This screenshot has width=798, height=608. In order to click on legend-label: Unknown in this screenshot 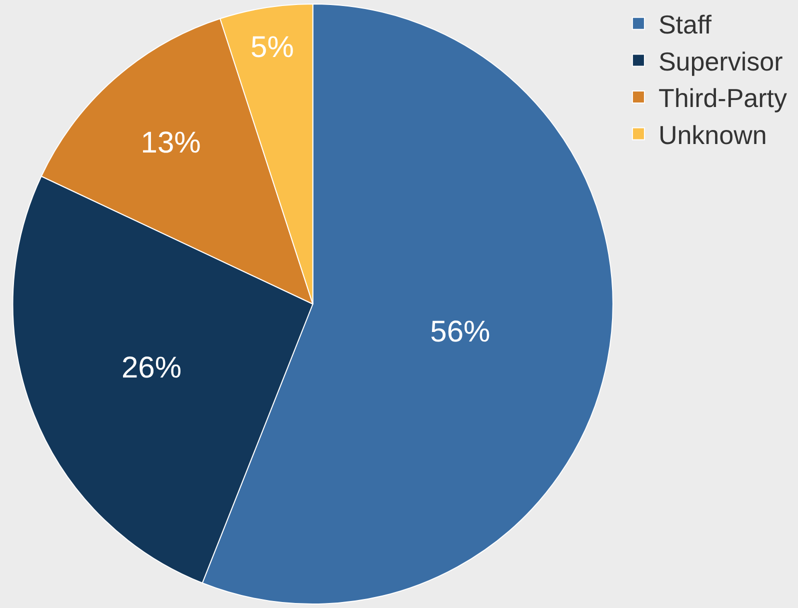, I will do `click(712, 135)`.